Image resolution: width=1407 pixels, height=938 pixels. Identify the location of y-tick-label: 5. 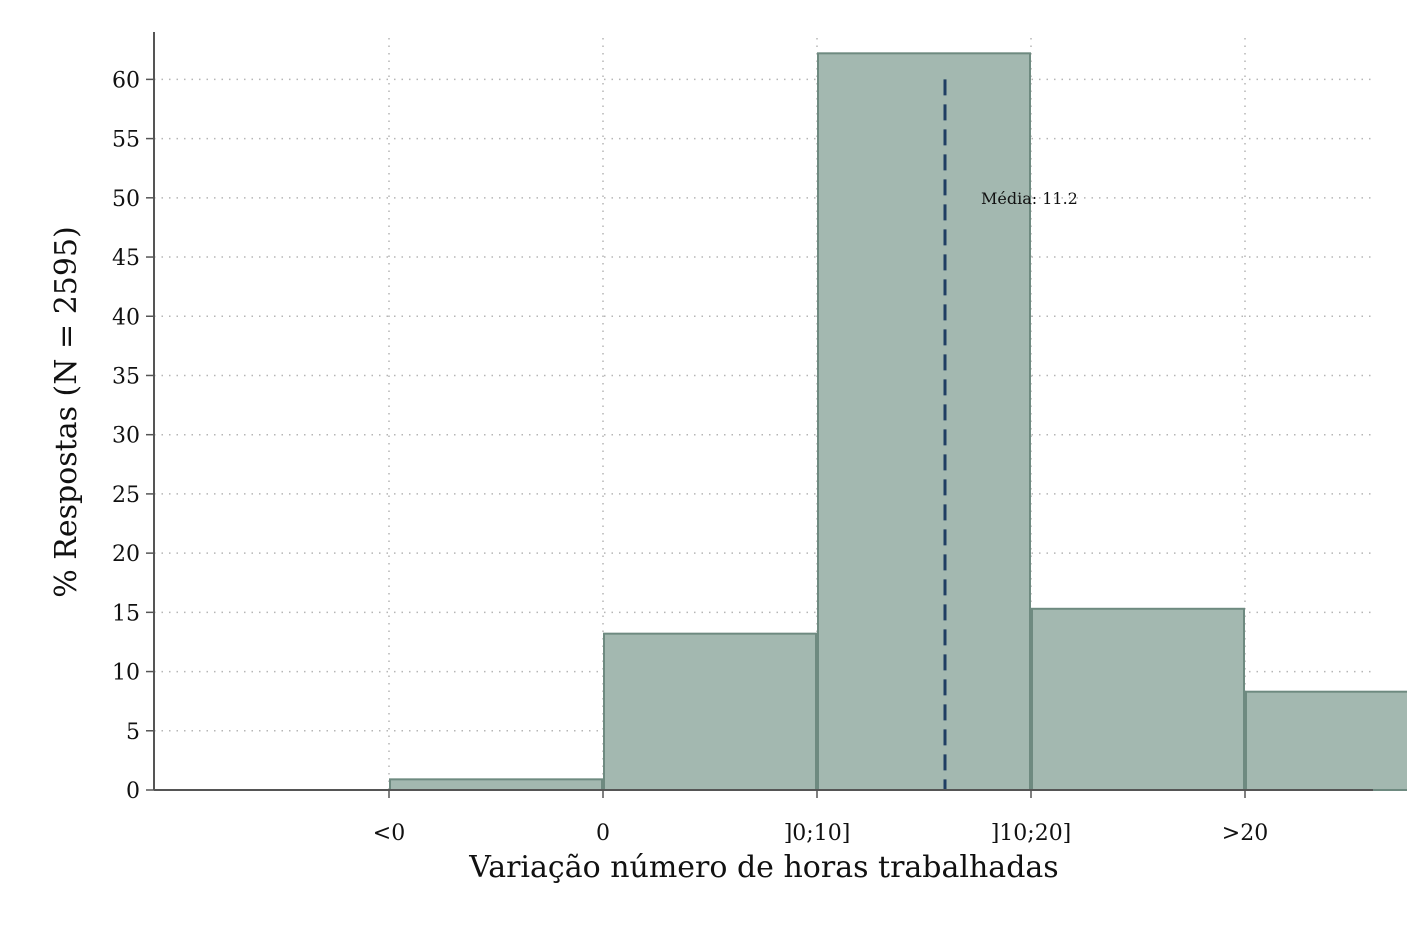
(133, 732).